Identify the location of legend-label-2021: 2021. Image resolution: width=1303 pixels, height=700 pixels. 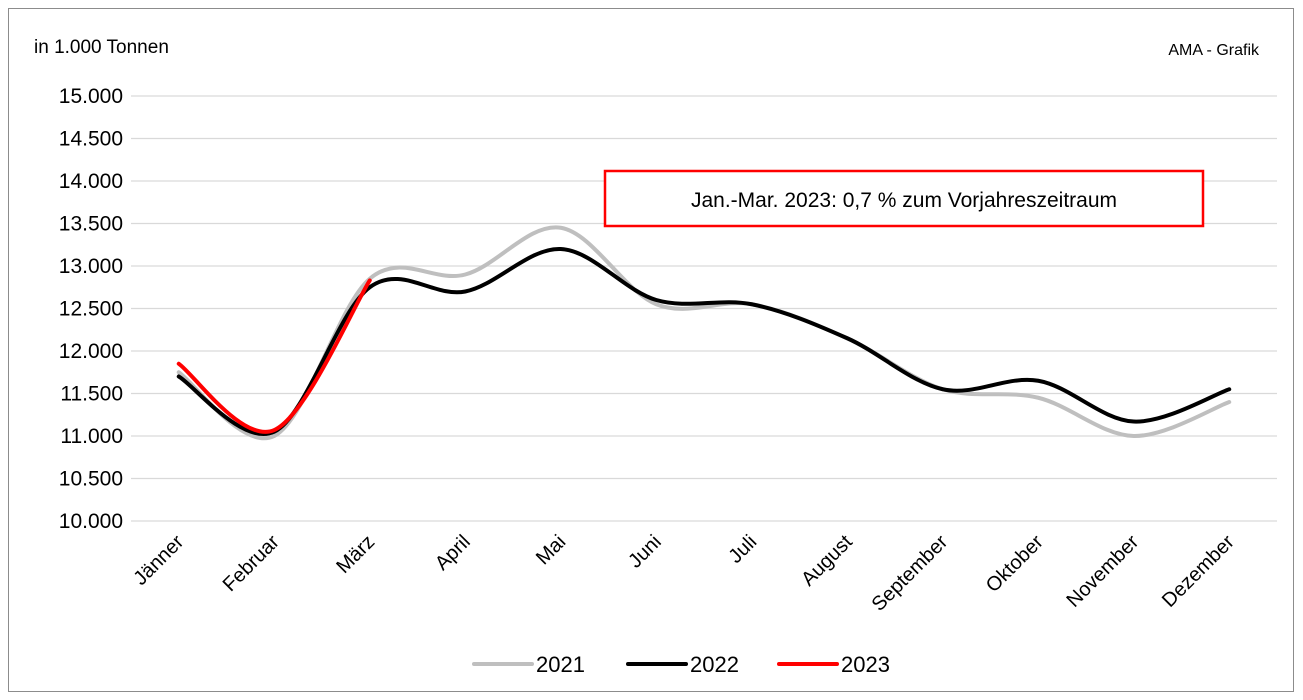
(560, 664).